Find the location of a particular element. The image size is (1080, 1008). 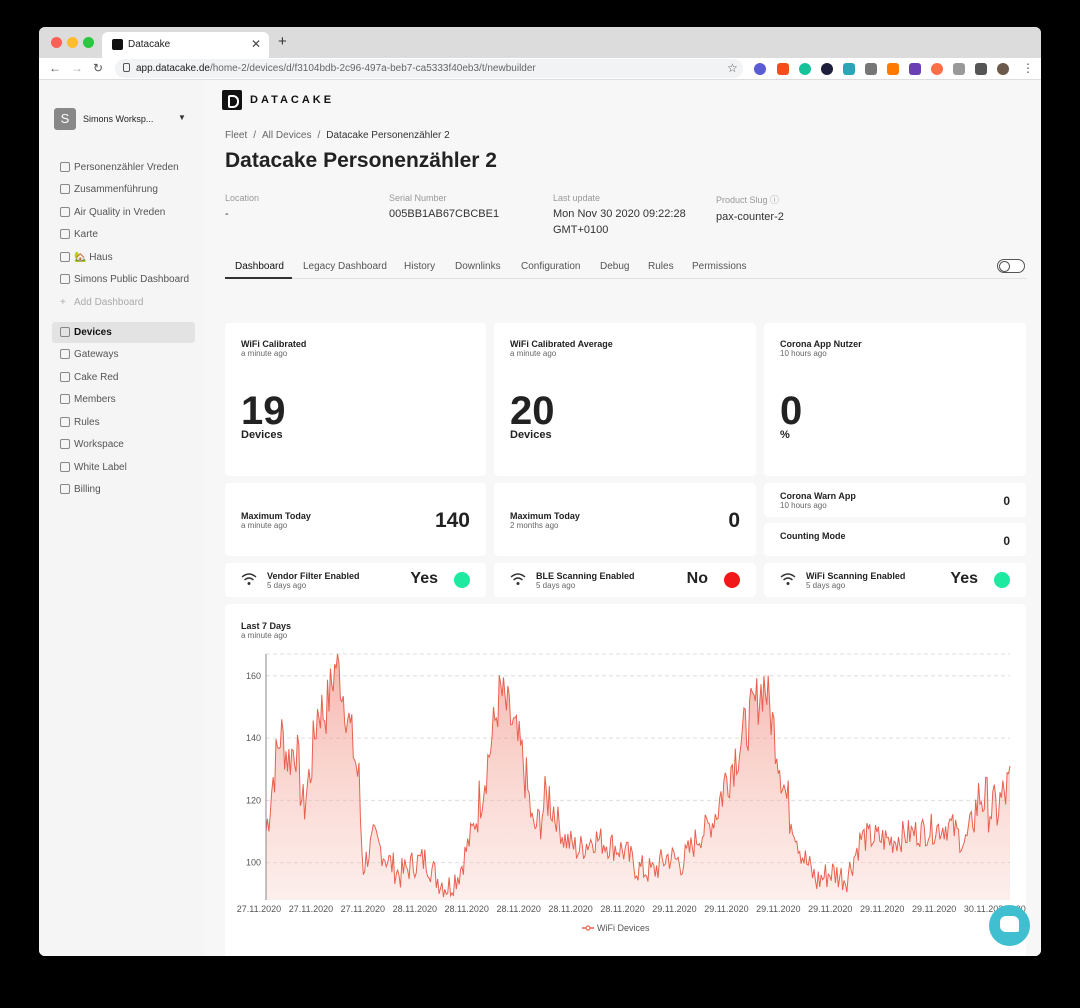

sidebar-item-workspace: Workspace is located at coordinates (123, 444).